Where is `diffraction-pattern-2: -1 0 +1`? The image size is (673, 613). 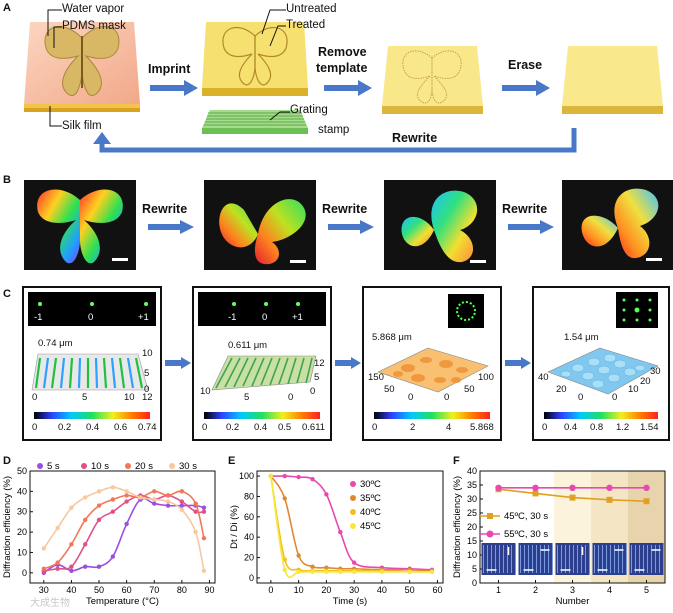
diffraction-pattern-2: -1 0 +1 is located at coordinates (262, 309).